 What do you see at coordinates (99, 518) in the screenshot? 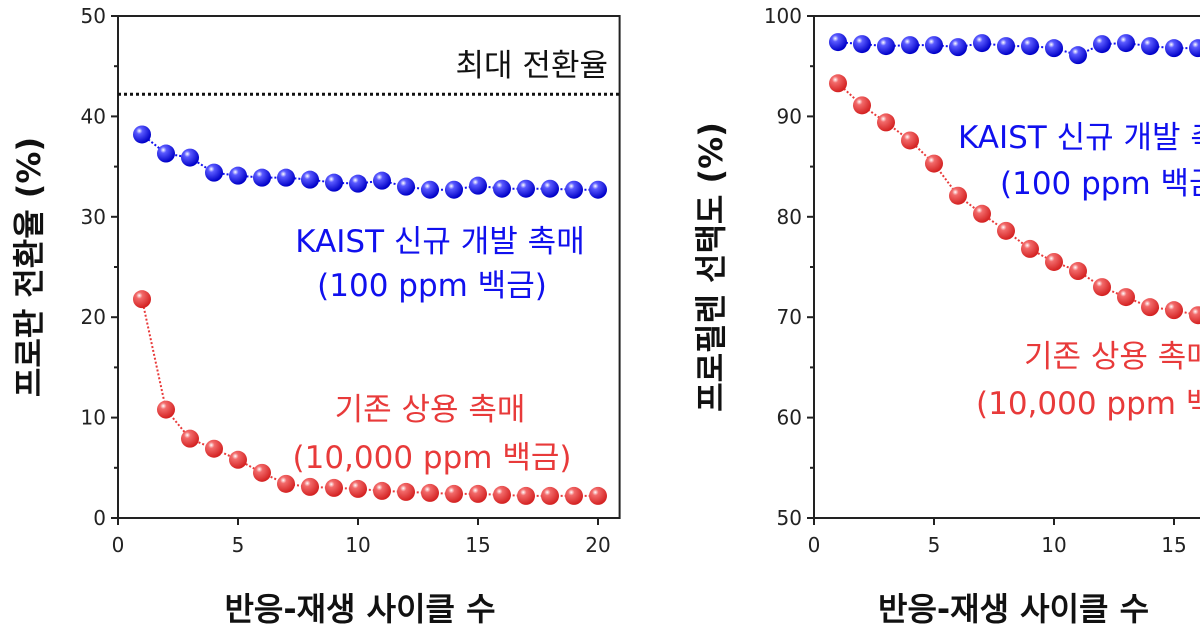
I see `left-y-tick-label: 0` at bounding box center [99, 518].